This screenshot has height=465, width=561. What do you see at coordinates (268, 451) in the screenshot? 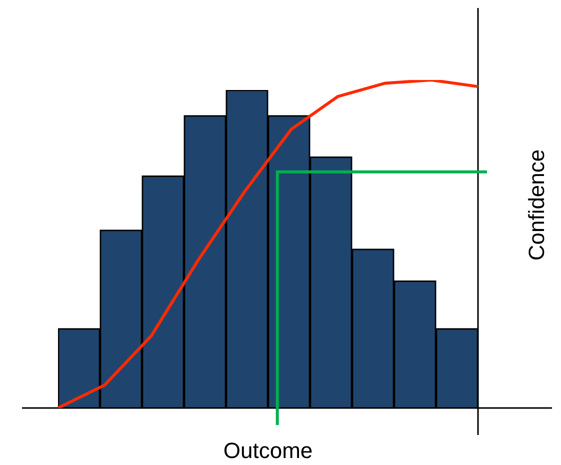
I see `x-axis-title: Outcome` at bounding box center [268, 451].